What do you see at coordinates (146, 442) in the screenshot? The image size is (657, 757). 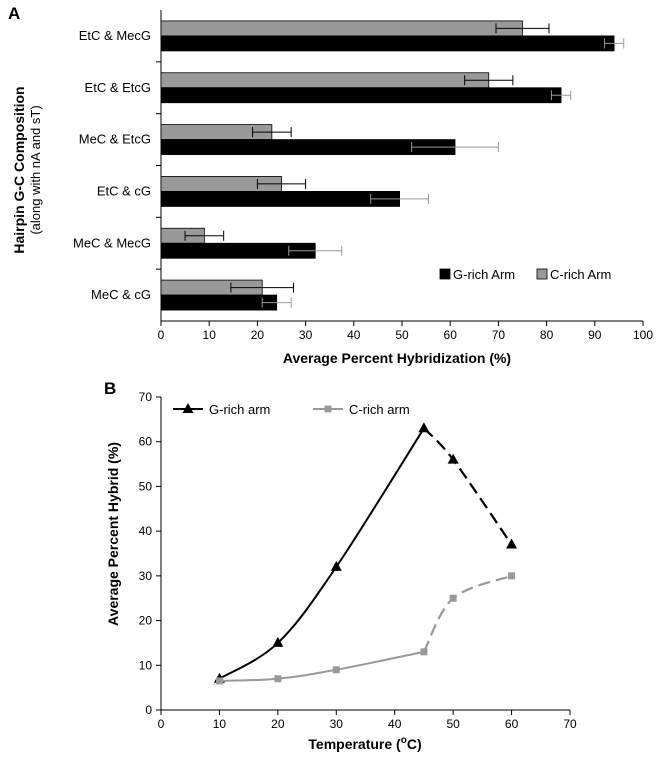 I see `panel-b-y-tick-label: 60` at bounding box center [146, 442].